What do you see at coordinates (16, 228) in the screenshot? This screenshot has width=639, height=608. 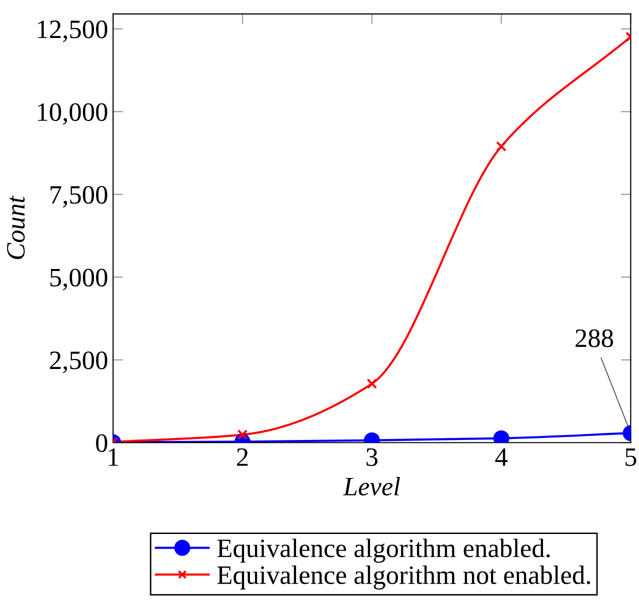 I see `y-axis-title: Count` at bounding box center [16, 228].